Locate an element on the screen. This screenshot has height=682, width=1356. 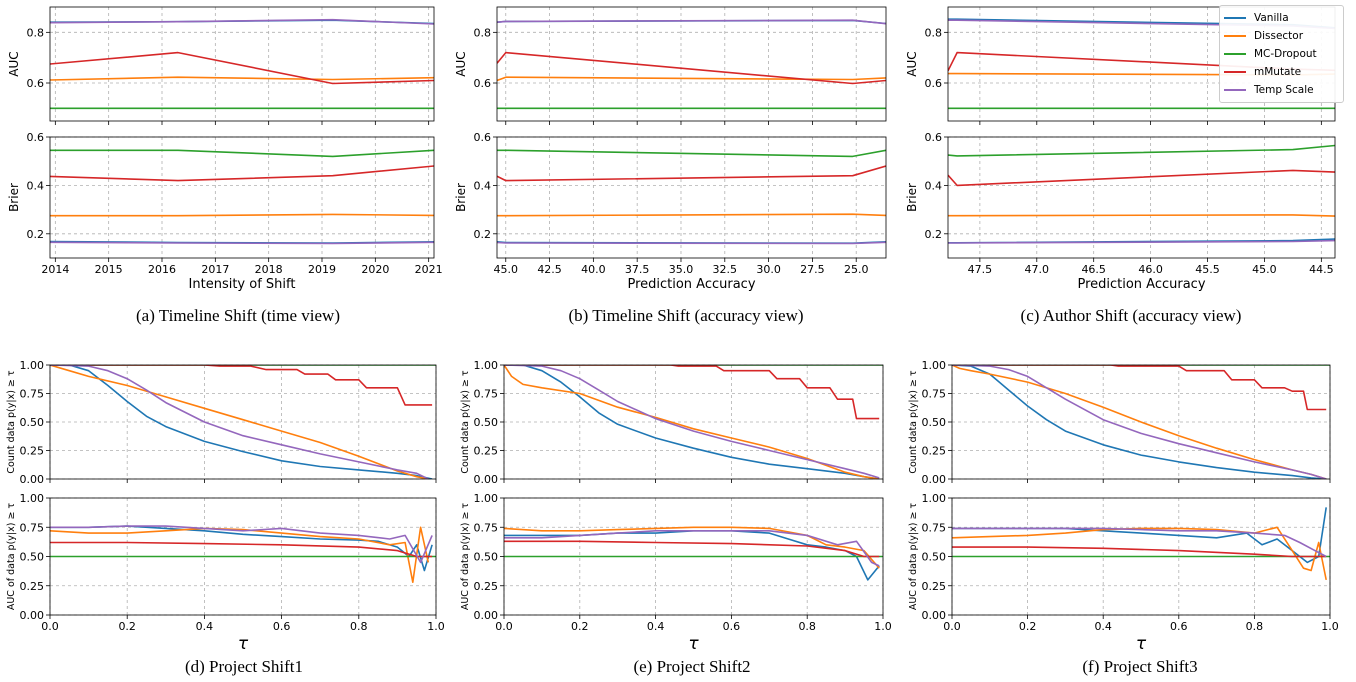
legend-item-vanilla: Vanilla is located at coordinates (1281, 18).